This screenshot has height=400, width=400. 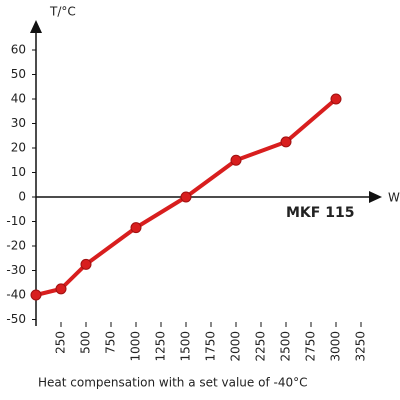 I want to click on x-tick-label: 1250, so click(x=161, y=346).